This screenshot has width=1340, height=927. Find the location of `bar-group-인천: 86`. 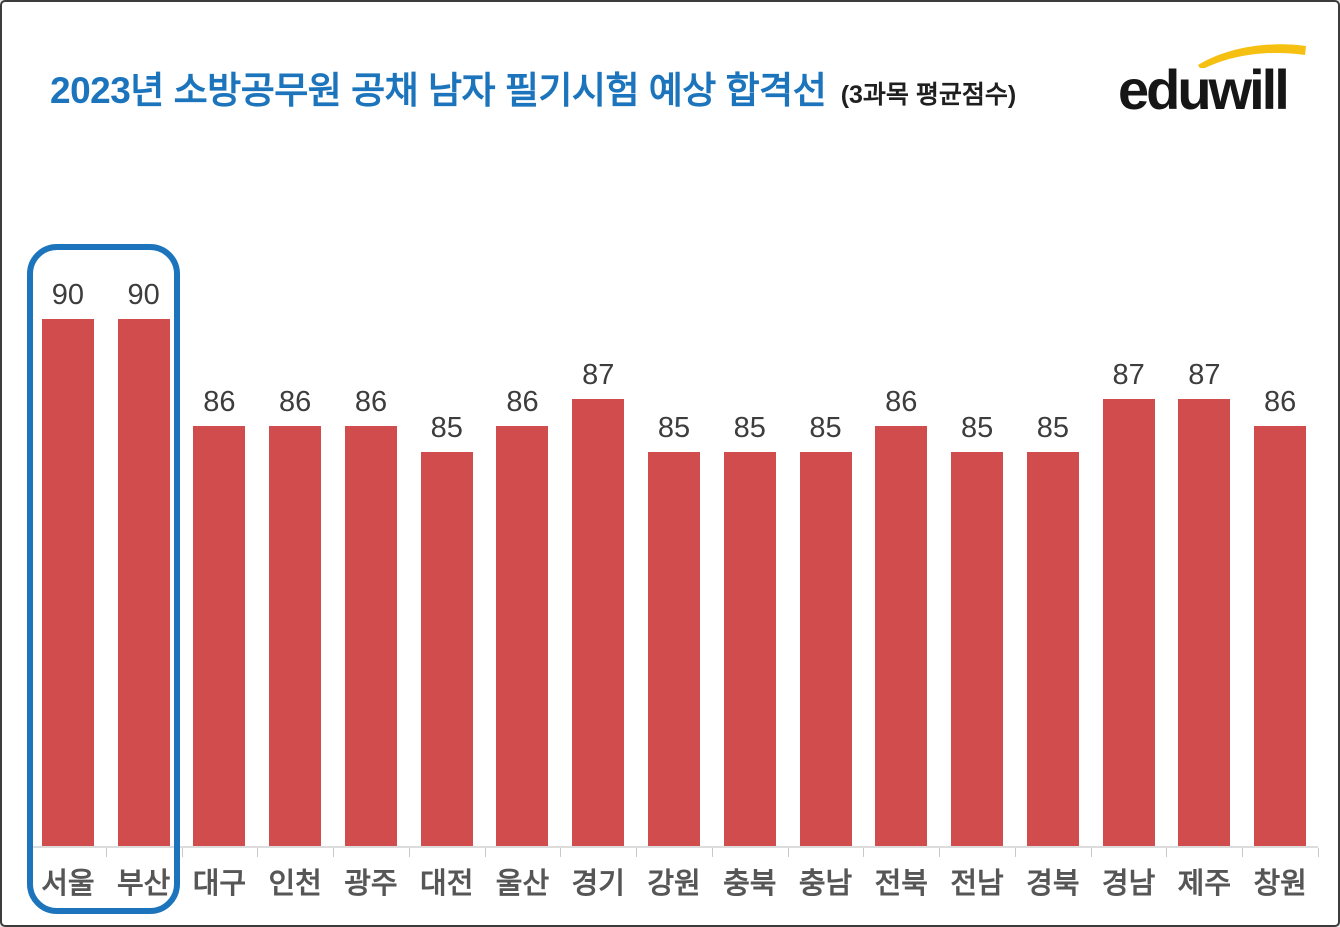

bar-group-인천: 86 is located at coordinates (295, 424).